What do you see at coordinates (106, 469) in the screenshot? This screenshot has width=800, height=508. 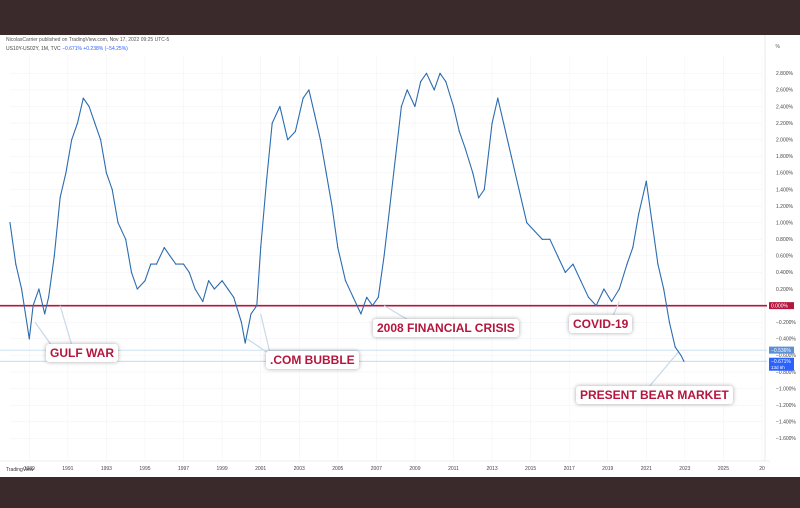 I see `x-tick-label: 1993` at bounding box center [106, 469].